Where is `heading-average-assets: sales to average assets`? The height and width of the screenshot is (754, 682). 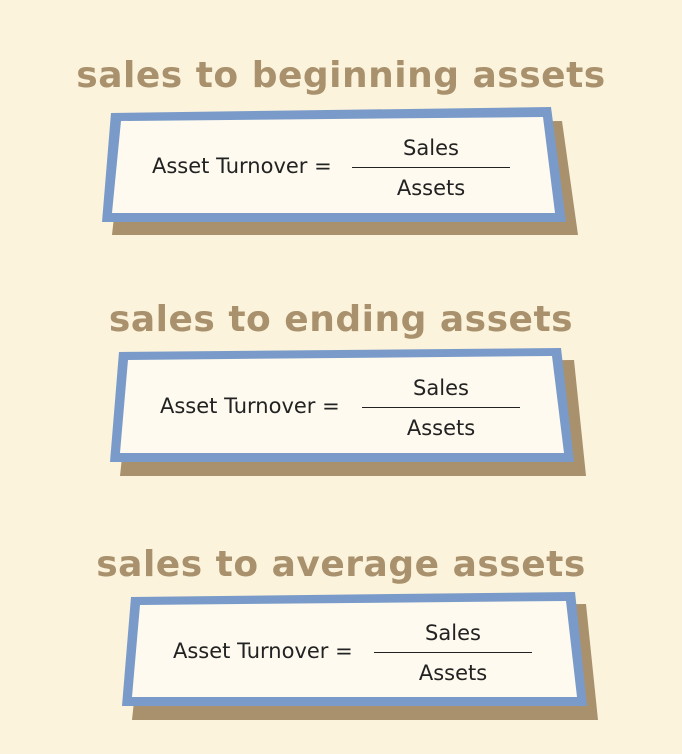
heading-average-assets: sales to average assets is located at coordinates (341, 564).